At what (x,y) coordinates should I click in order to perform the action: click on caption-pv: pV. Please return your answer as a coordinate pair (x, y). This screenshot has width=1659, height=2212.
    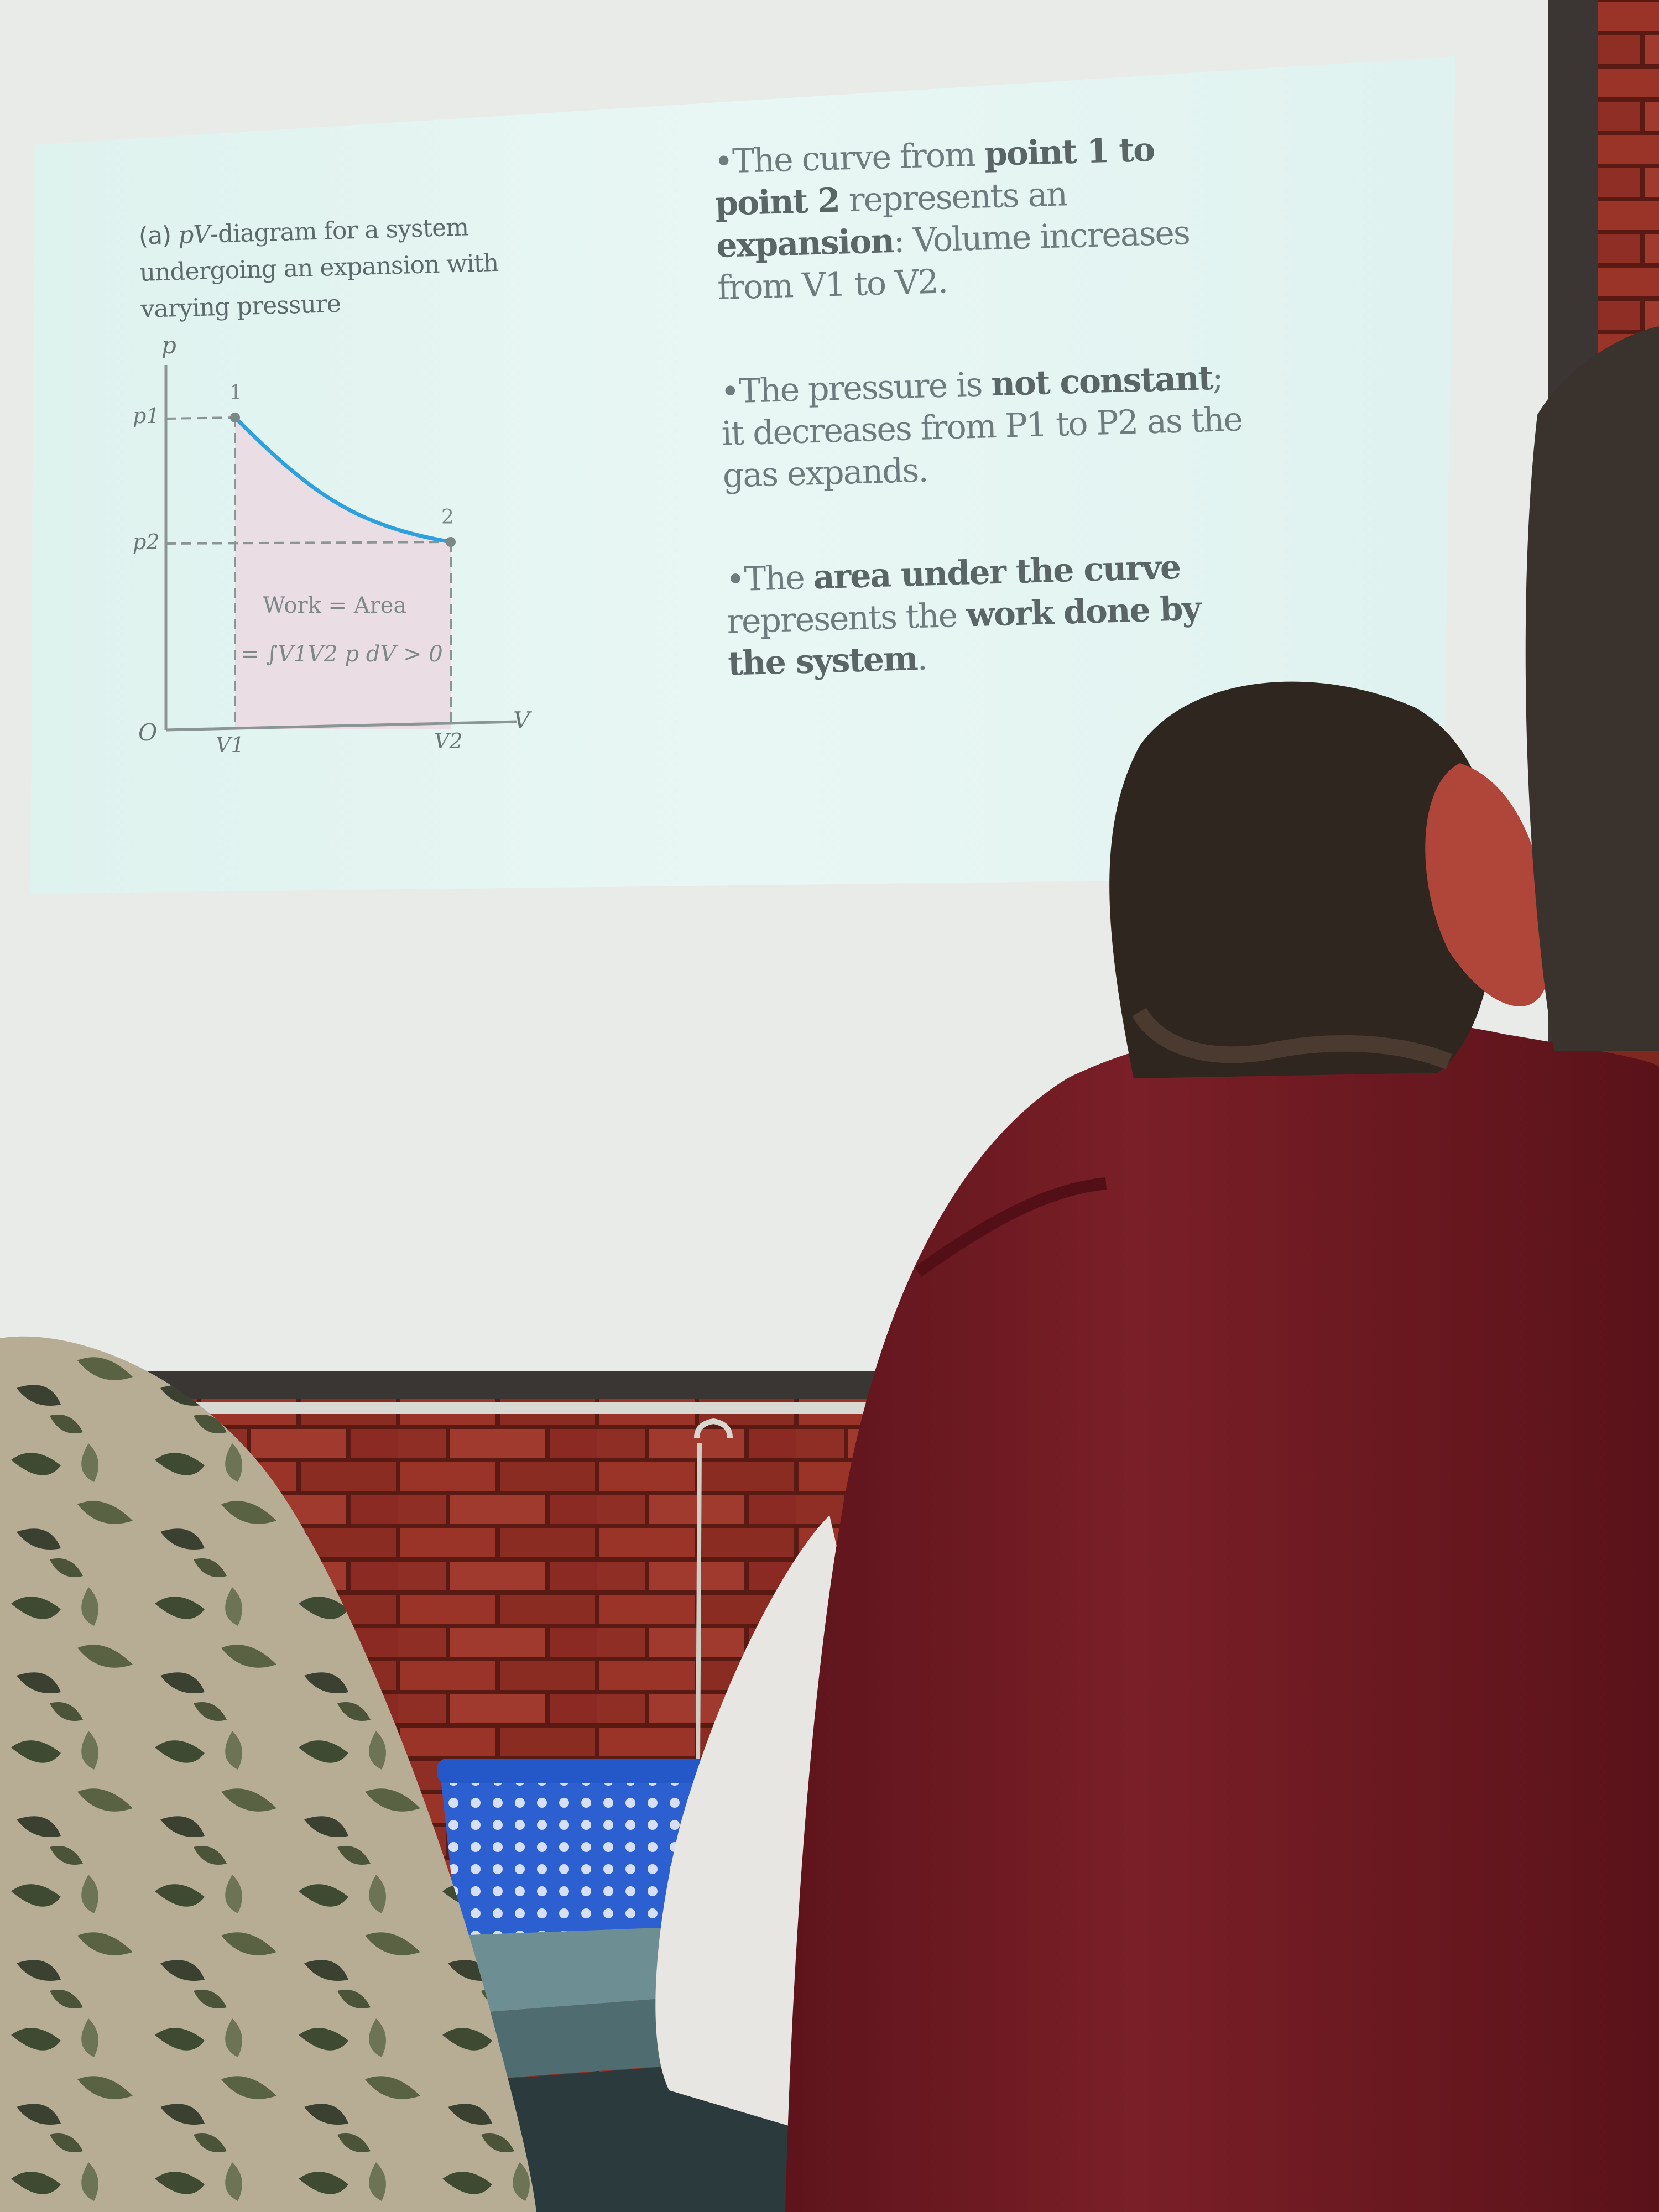
    Looking at the image, I should click on (195, 235).